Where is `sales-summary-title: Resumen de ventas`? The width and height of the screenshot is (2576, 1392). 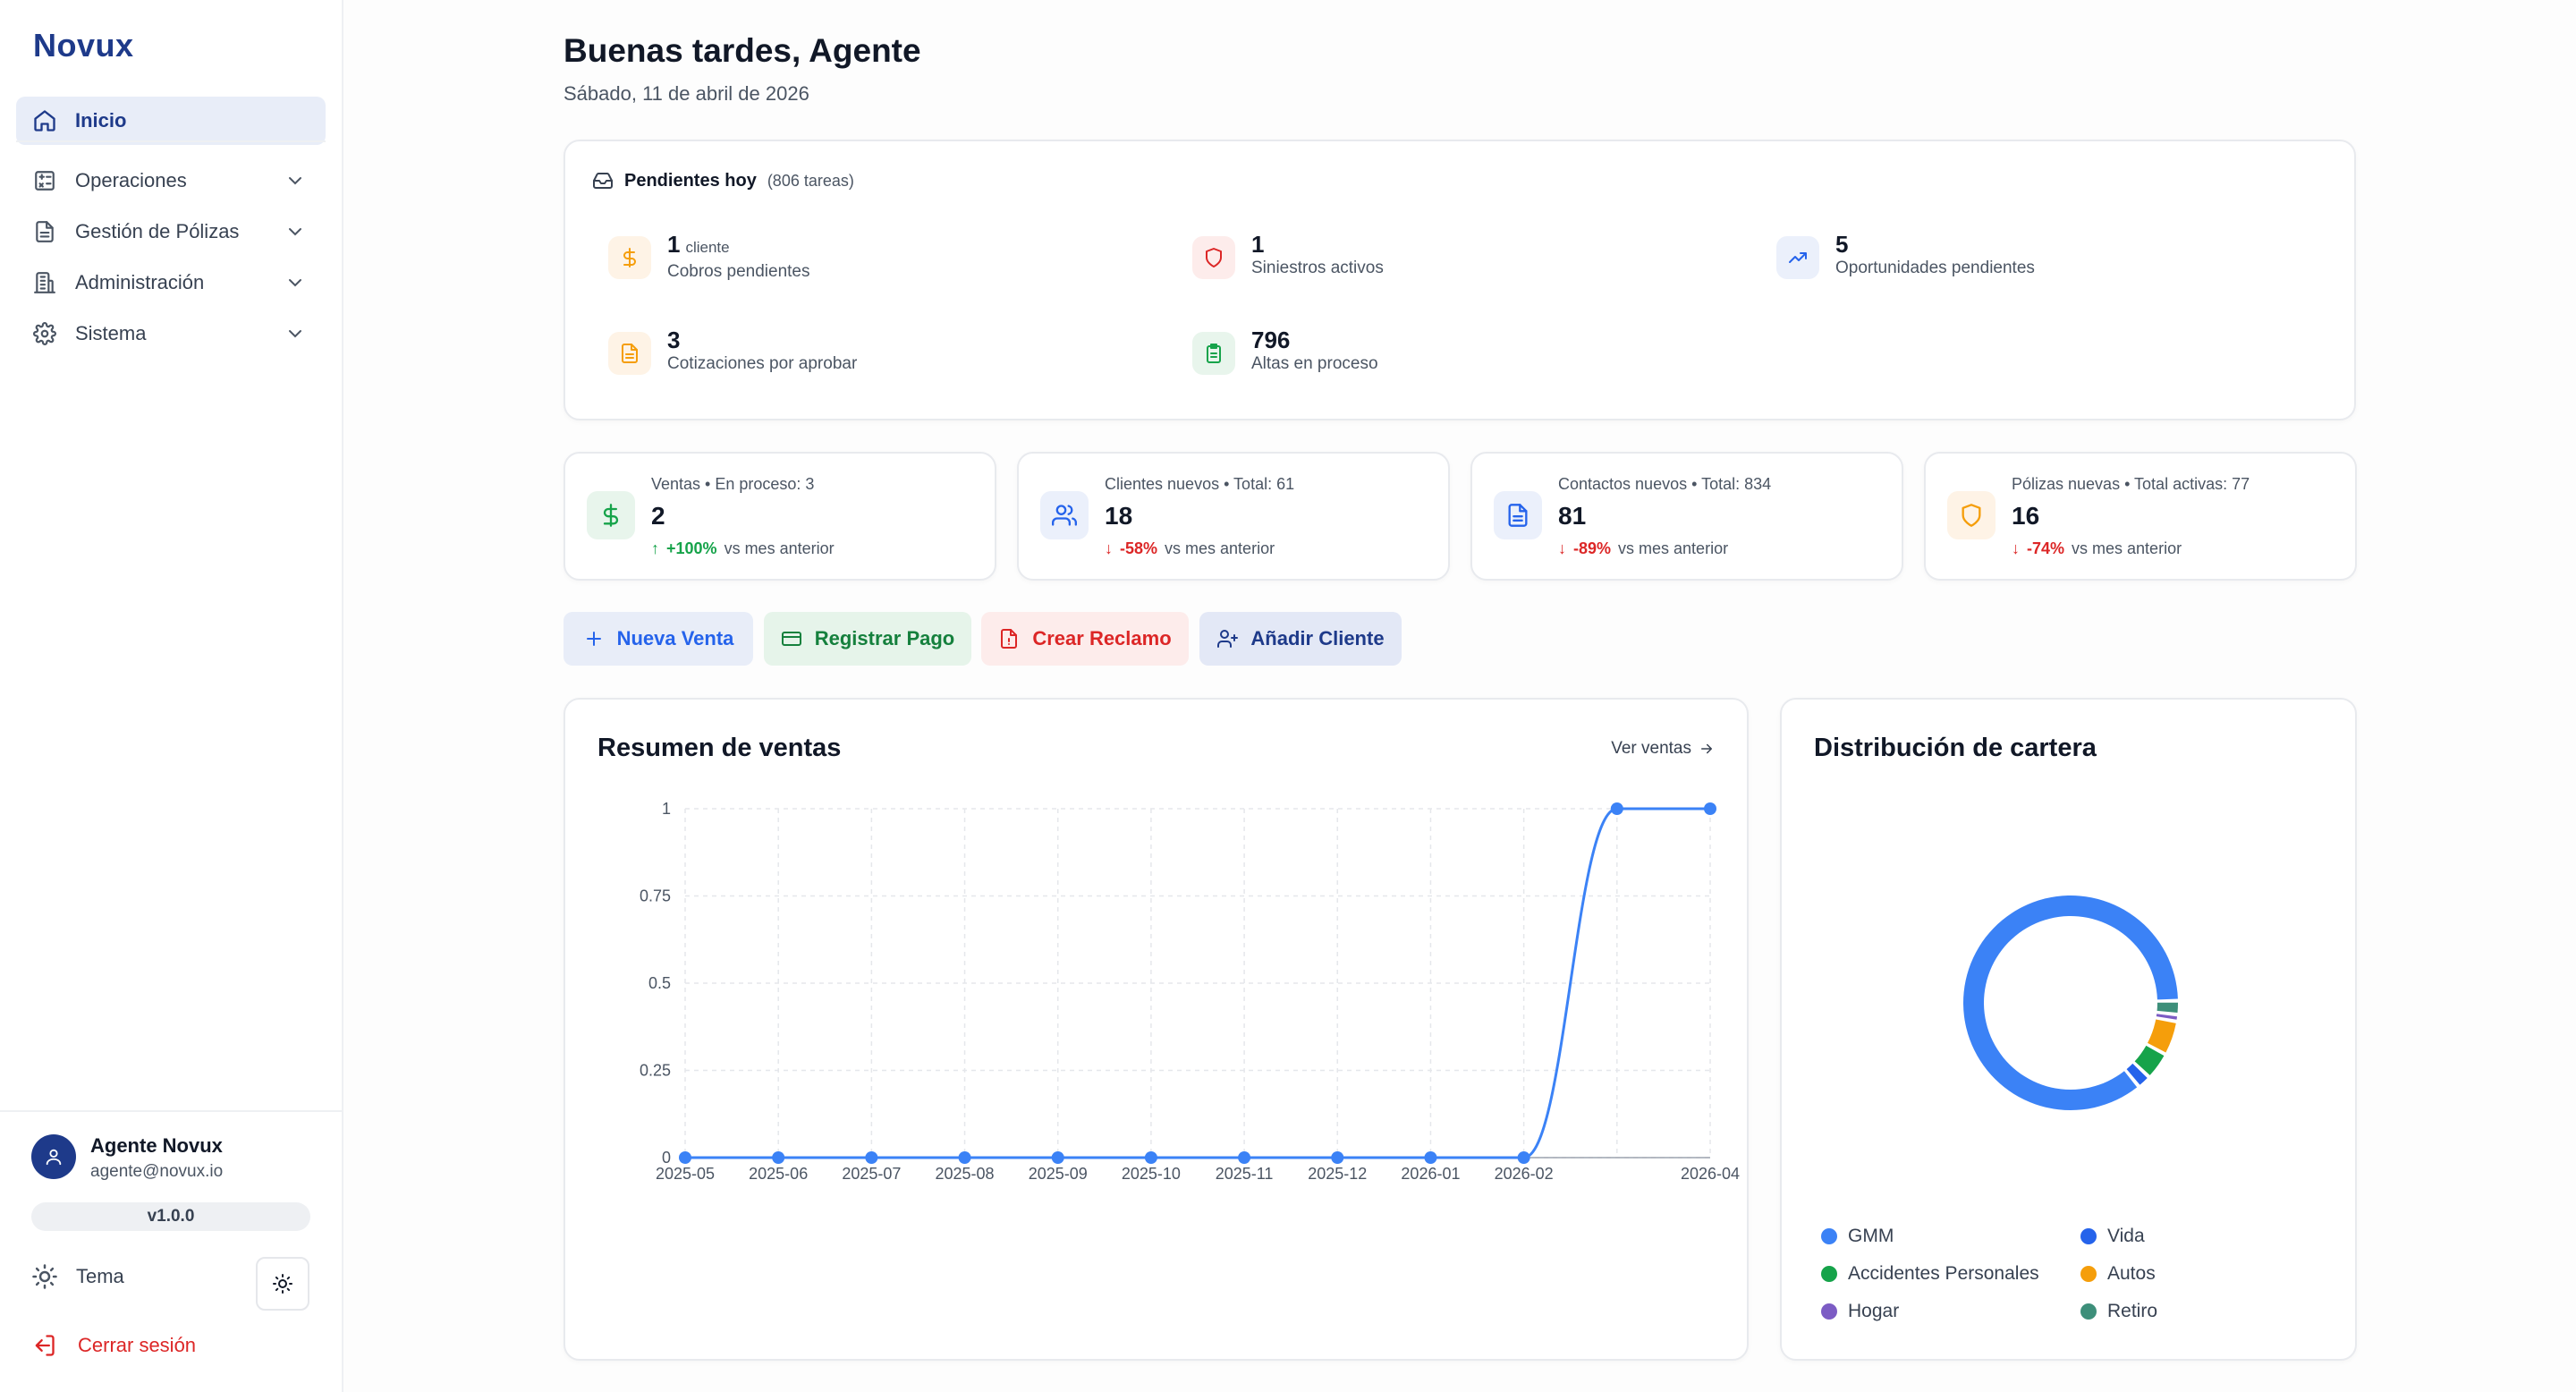
sales-summary-title: Resumen de ventas is located at coordinates (719, 748).